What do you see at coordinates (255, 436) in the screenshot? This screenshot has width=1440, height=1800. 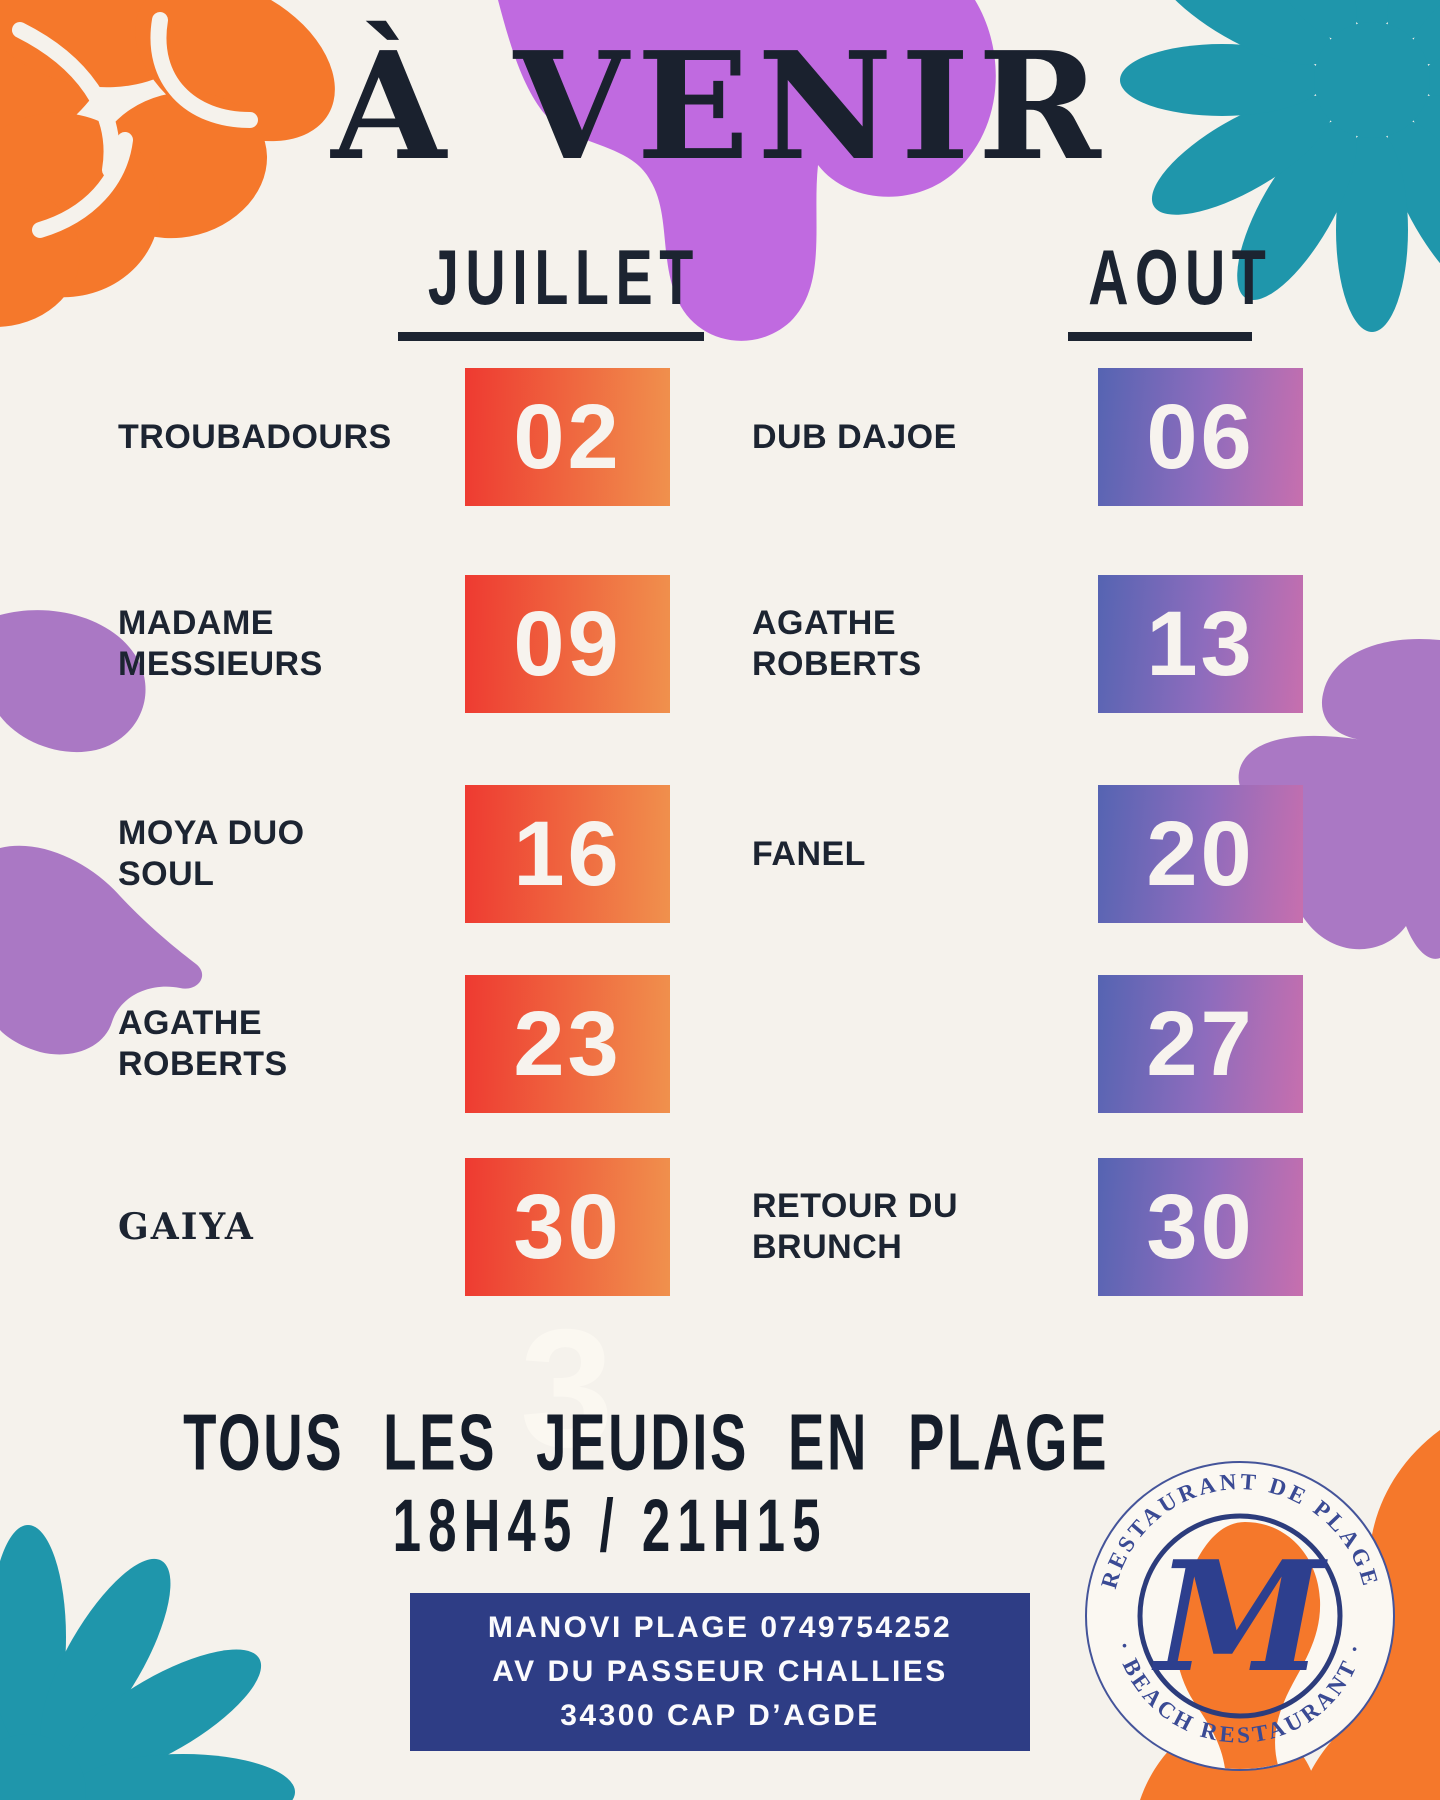 I see `event-label: TROUBADOURS` at bounding box center [255, 436].